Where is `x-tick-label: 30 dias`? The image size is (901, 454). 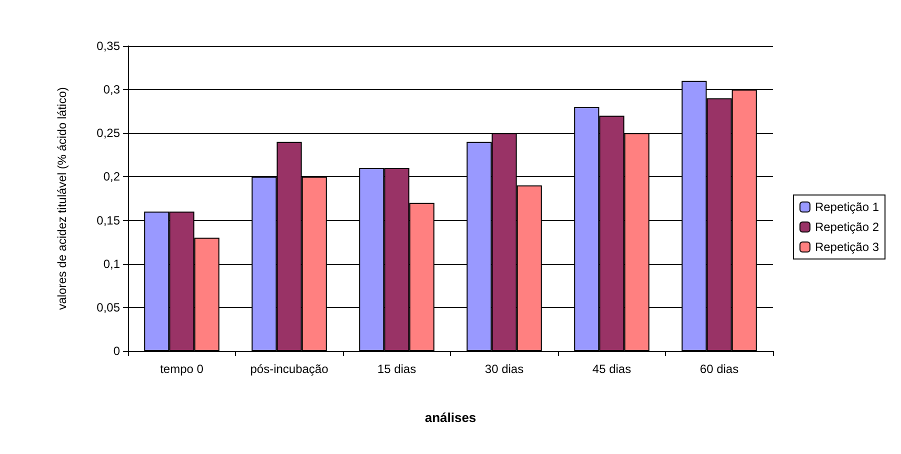
x-tick-label: 30 dias is located at coordinates (504, 369).